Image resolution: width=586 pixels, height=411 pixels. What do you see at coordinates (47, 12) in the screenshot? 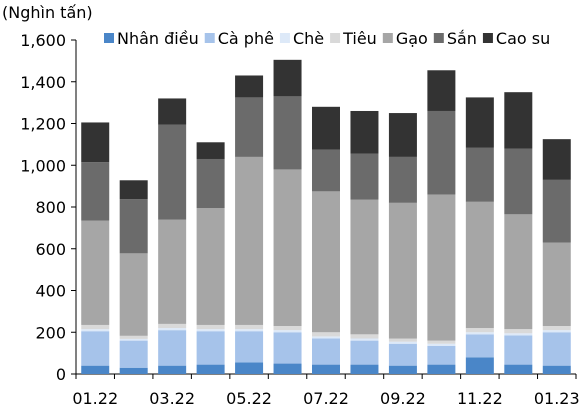
I see `y-unit-label: (Nghìn tấn)` at bounding box center [47, 12].